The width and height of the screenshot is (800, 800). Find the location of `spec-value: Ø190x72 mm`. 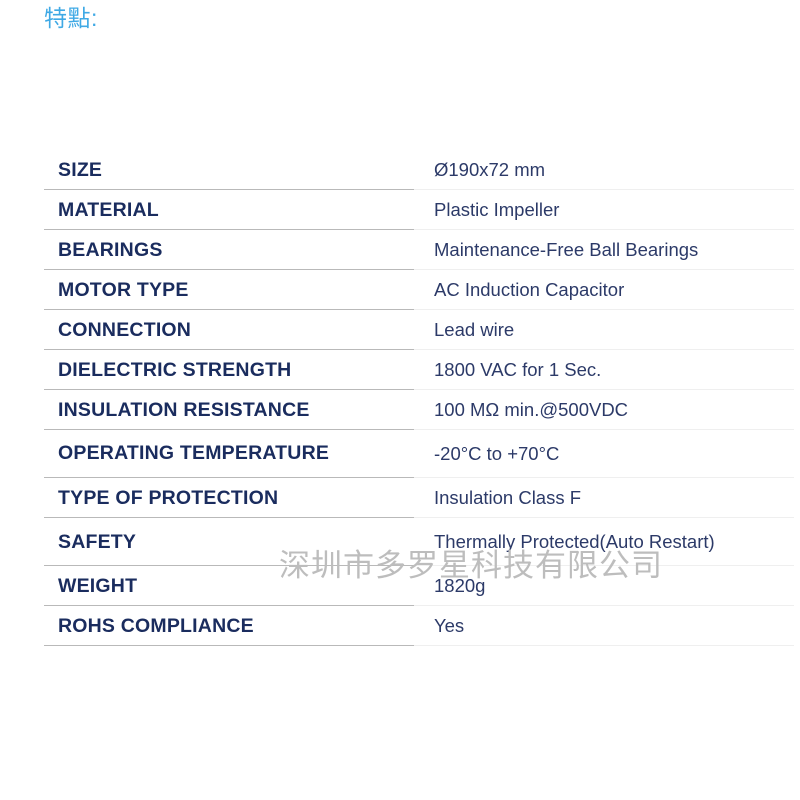

spec-value: Ø190x72 mm is located at coordinates (607, 170).